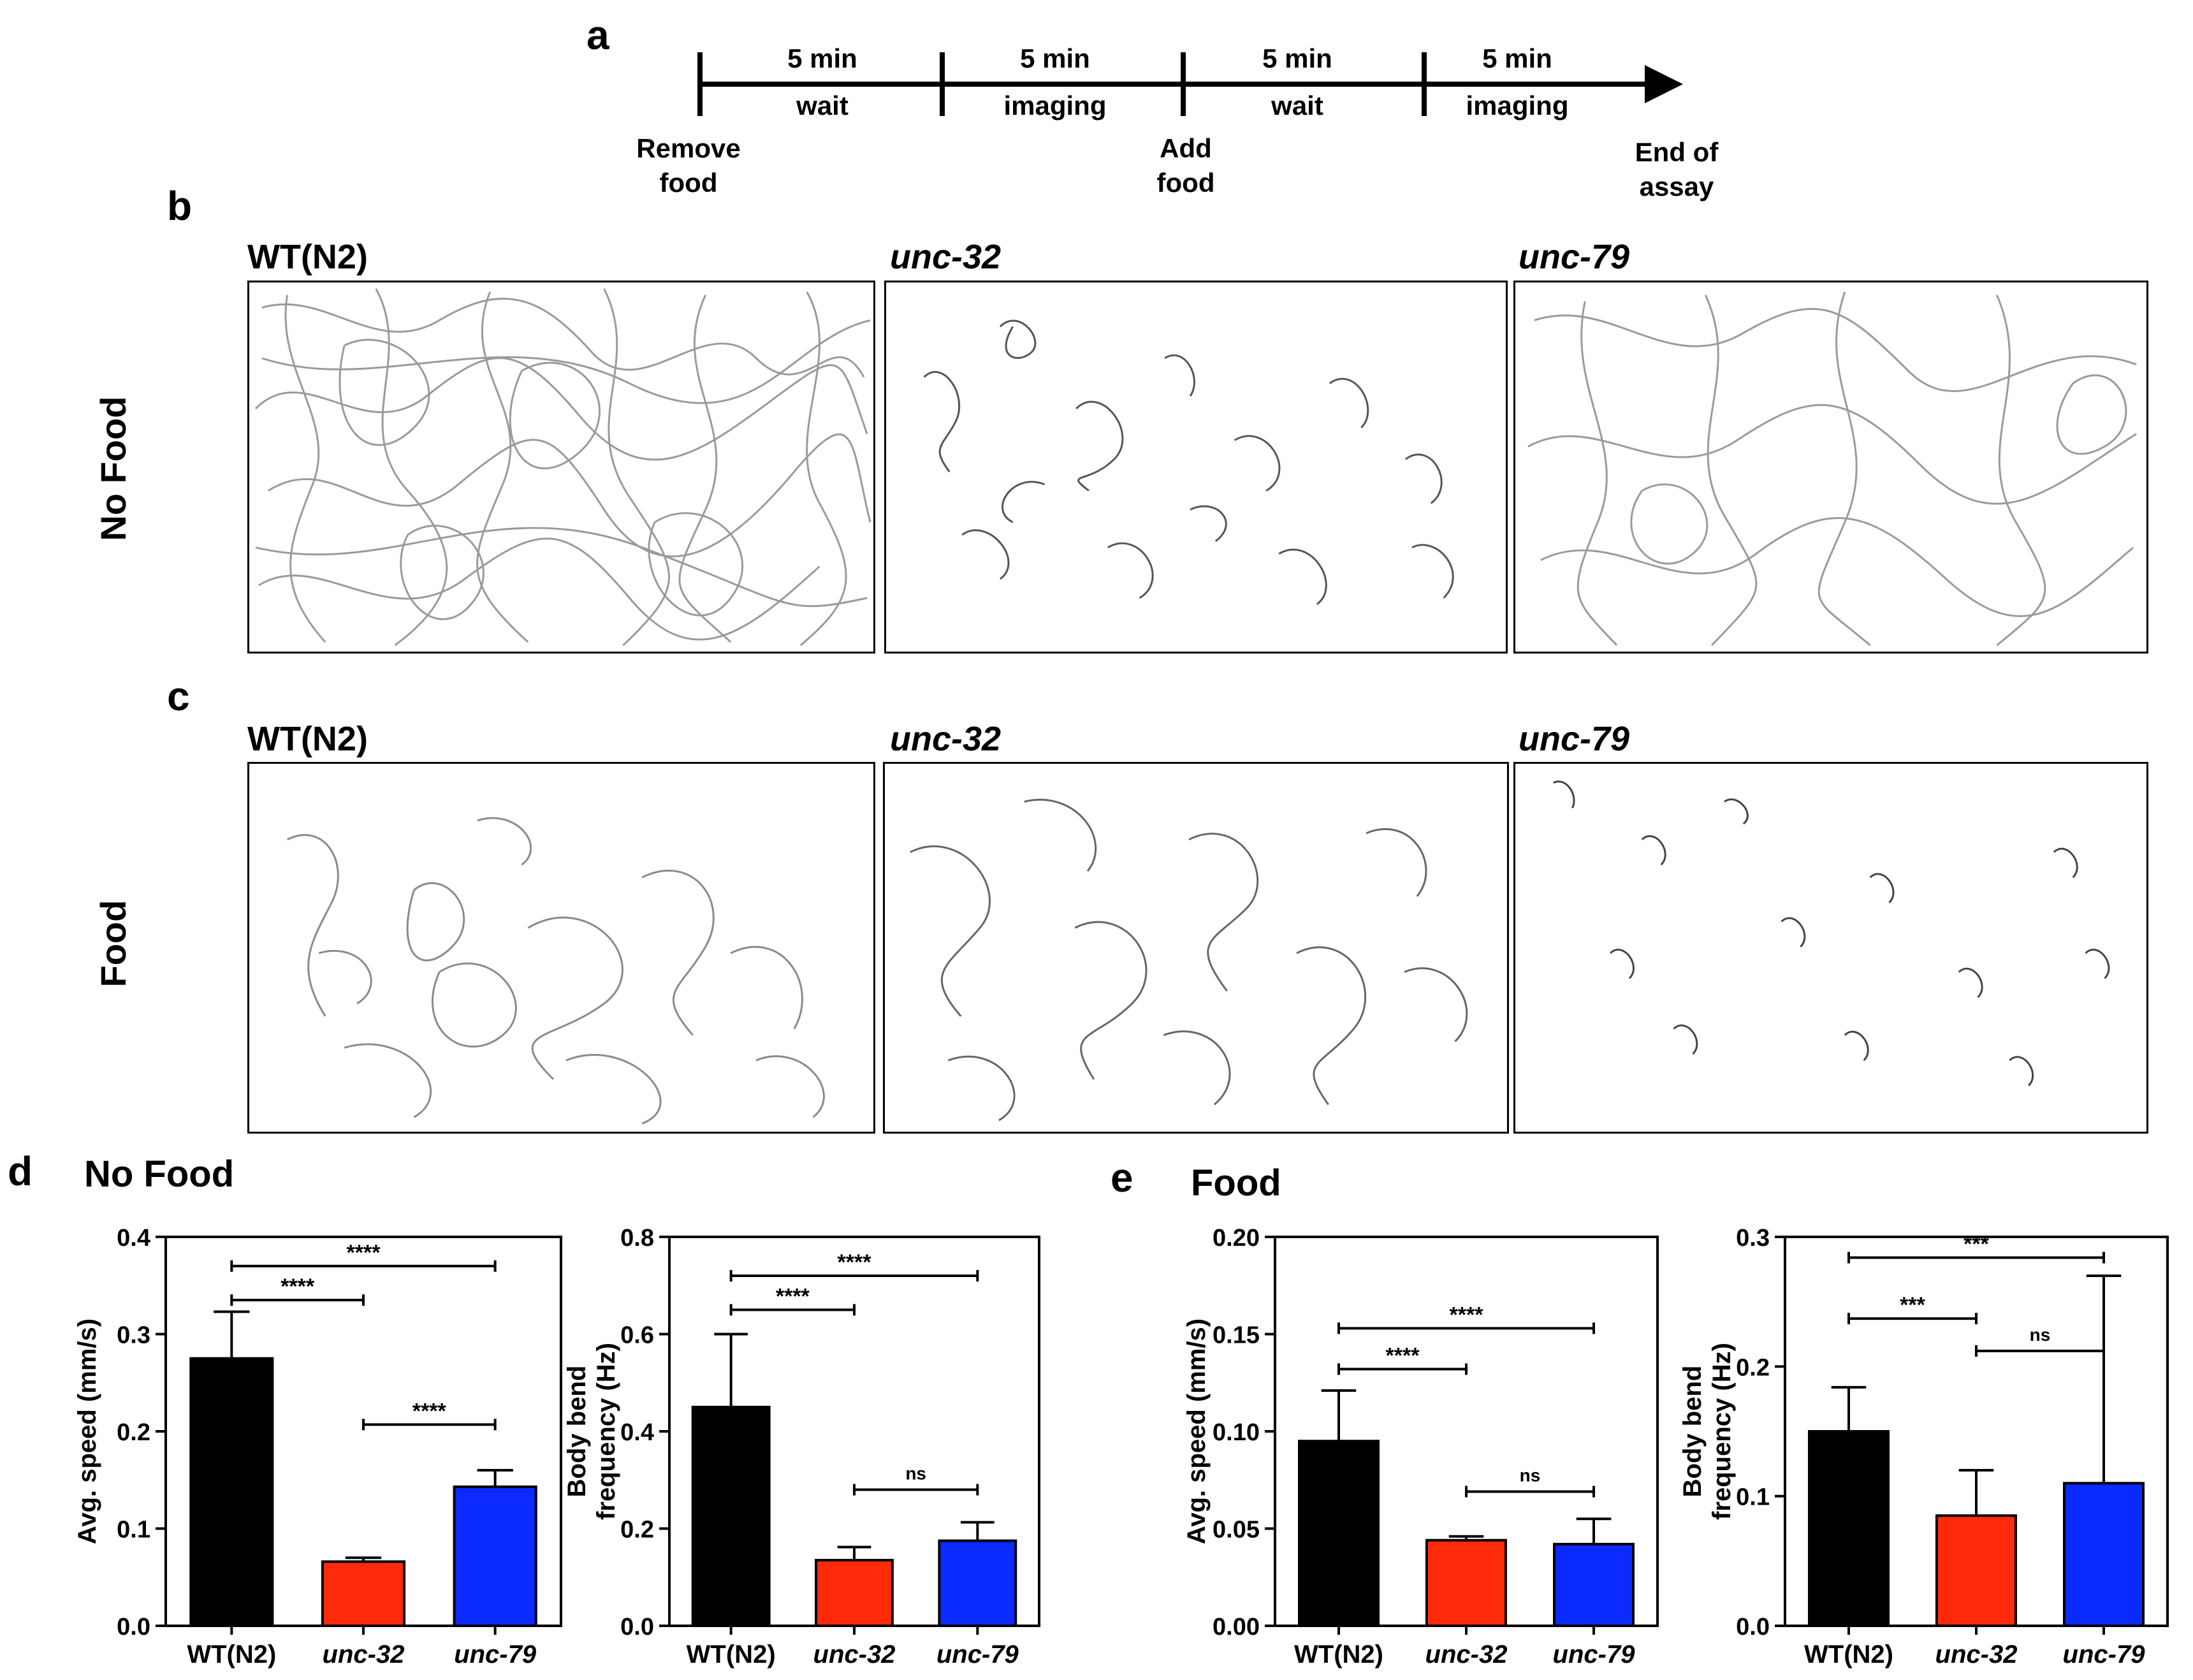  I want to click on y-tick-label: 0.8, so click(637, 1238).